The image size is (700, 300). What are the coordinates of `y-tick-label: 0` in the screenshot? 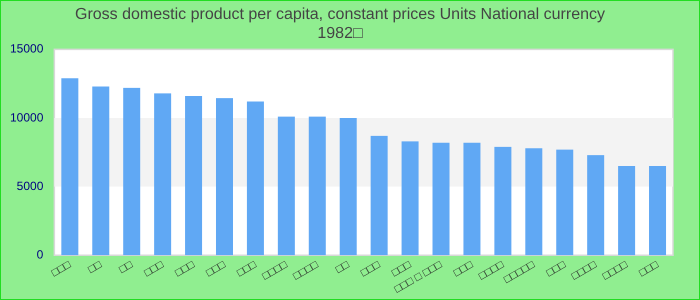 It's located at (40, 255).